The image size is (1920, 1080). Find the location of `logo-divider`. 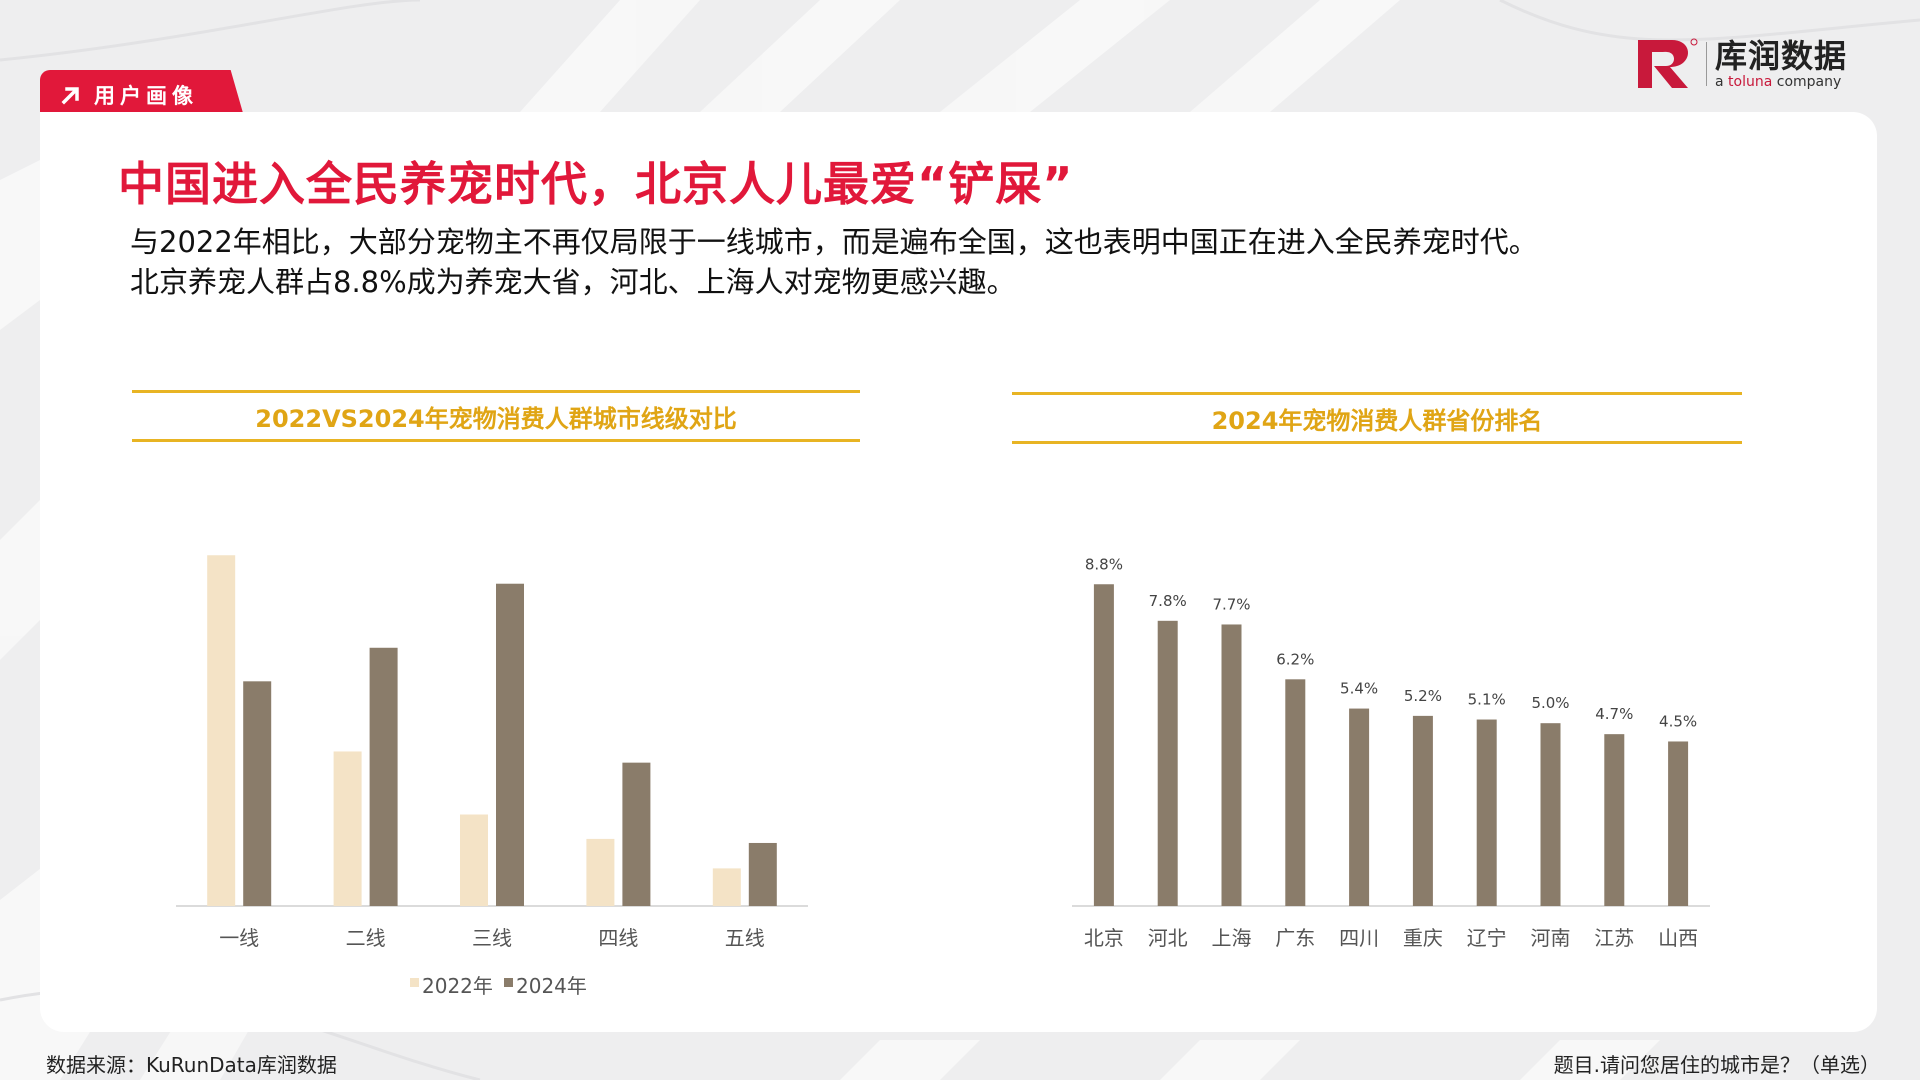

logo-divider is located at coordinates (1706, 64).